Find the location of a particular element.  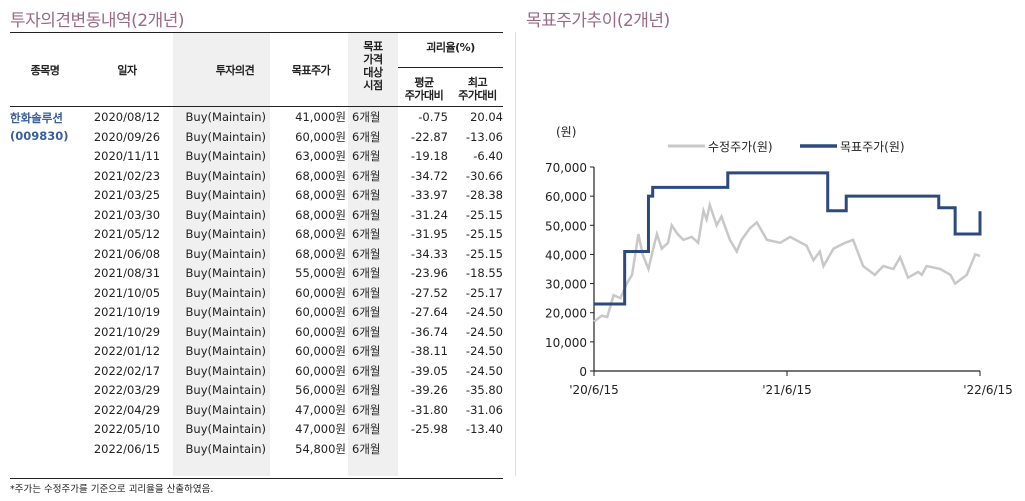

row-max-gap: -25.17 is located at coordinates (484, 292).